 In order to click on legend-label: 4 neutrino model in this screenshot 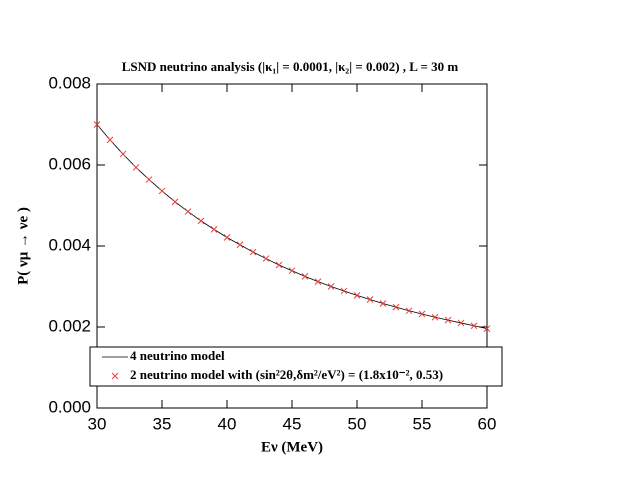, I will do `click(177, 355)`.